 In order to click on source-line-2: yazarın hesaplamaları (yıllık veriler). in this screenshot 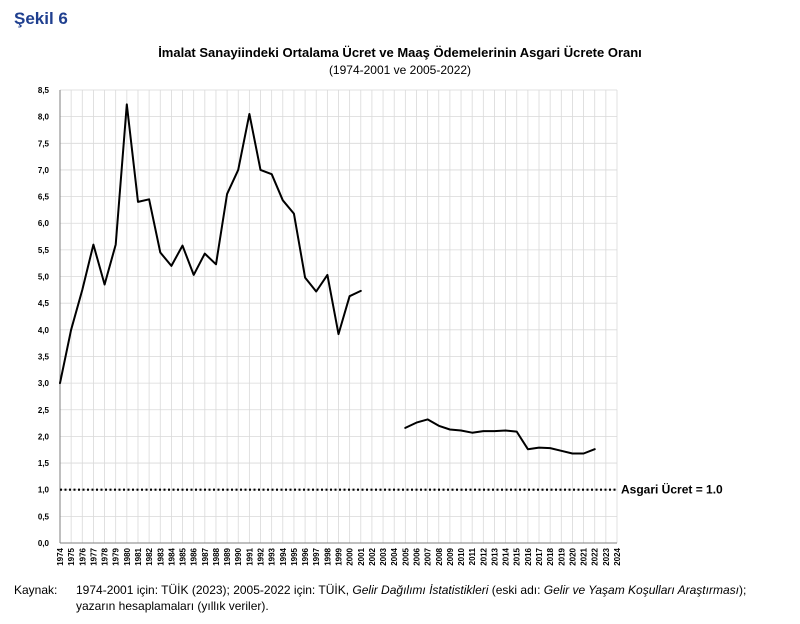, I will do `click(172, 606)`.